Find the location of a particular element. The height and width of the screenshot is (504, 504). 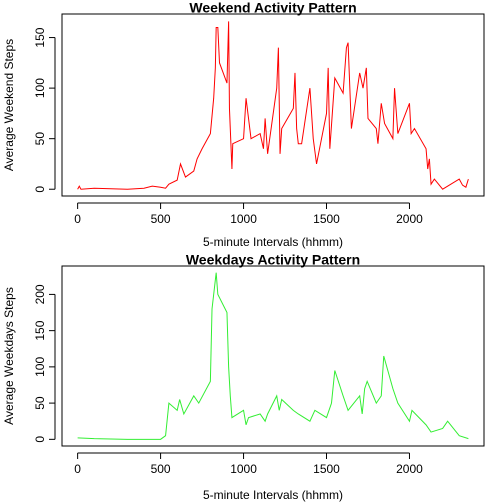

y-tick-label: 200 is located at coordinates (40, 294).